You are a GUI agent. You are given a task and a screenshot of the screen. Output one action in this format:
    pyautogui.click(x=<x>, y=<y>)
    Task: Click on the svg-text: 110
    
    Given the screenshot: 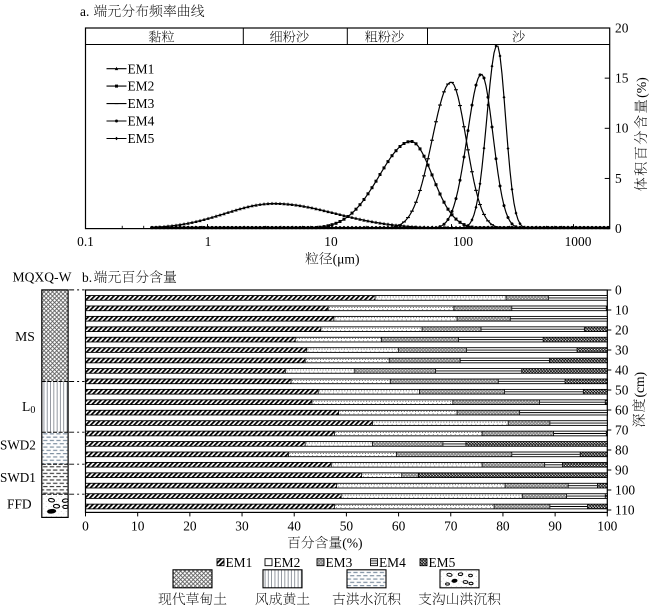 What is the action you would take?
    pyautogui.click(x=625, y=509)
    